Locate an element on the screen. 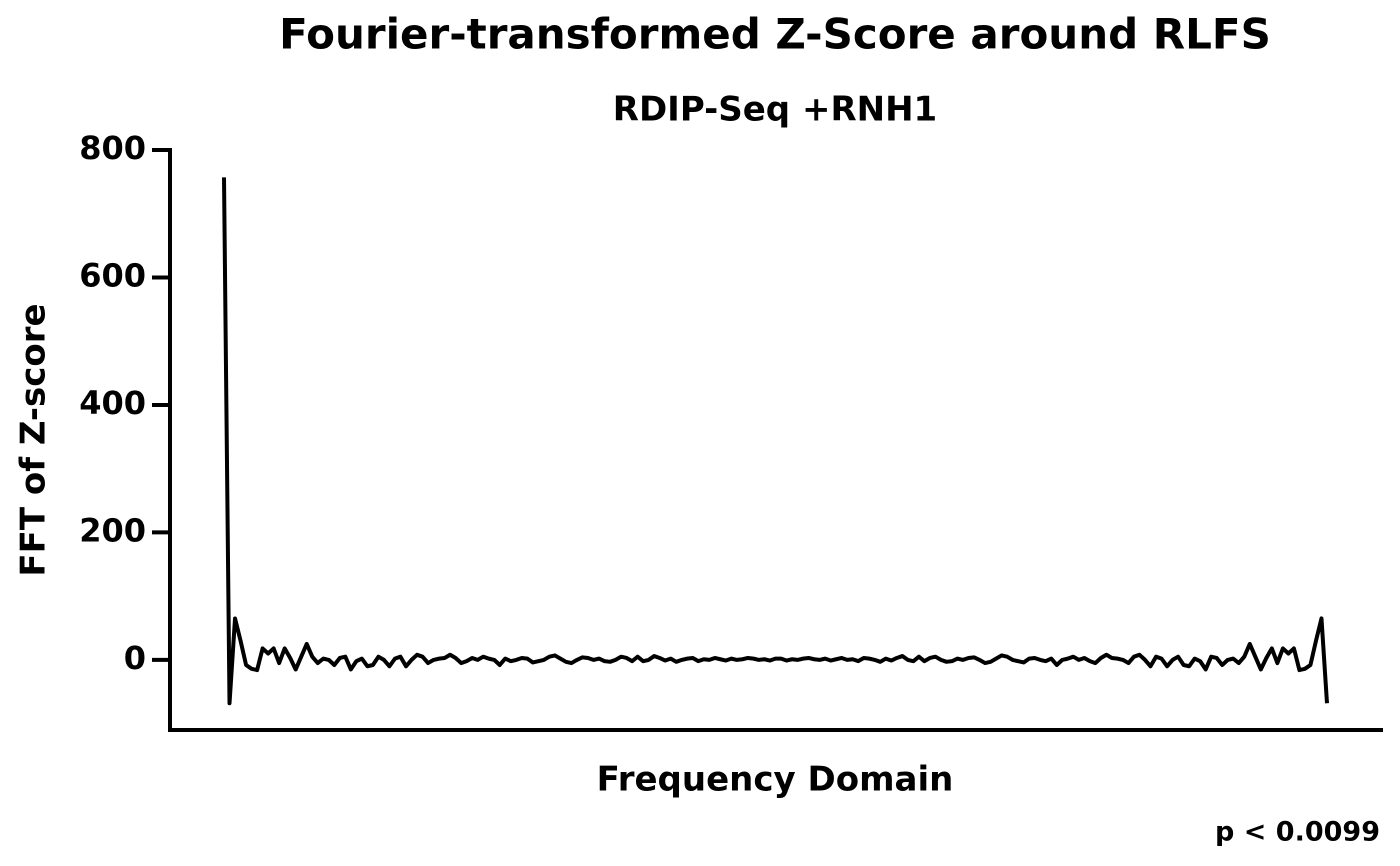  y-tick-label: 200 is located at coordinates (112, 530).